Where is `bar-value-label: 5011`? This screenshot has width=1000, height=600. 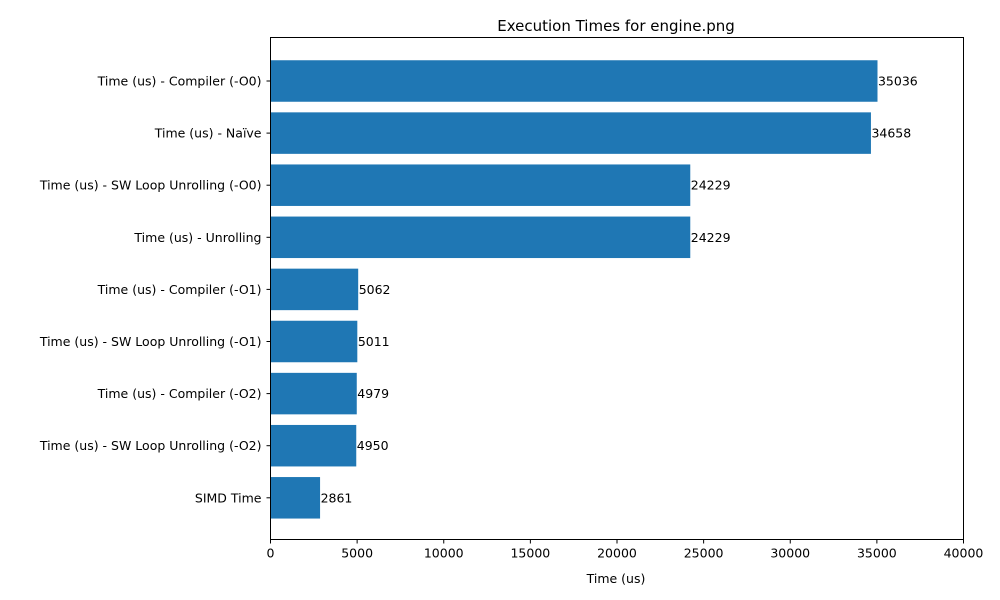
bar-value-label: 5011 is located at coordinates (374, 341).